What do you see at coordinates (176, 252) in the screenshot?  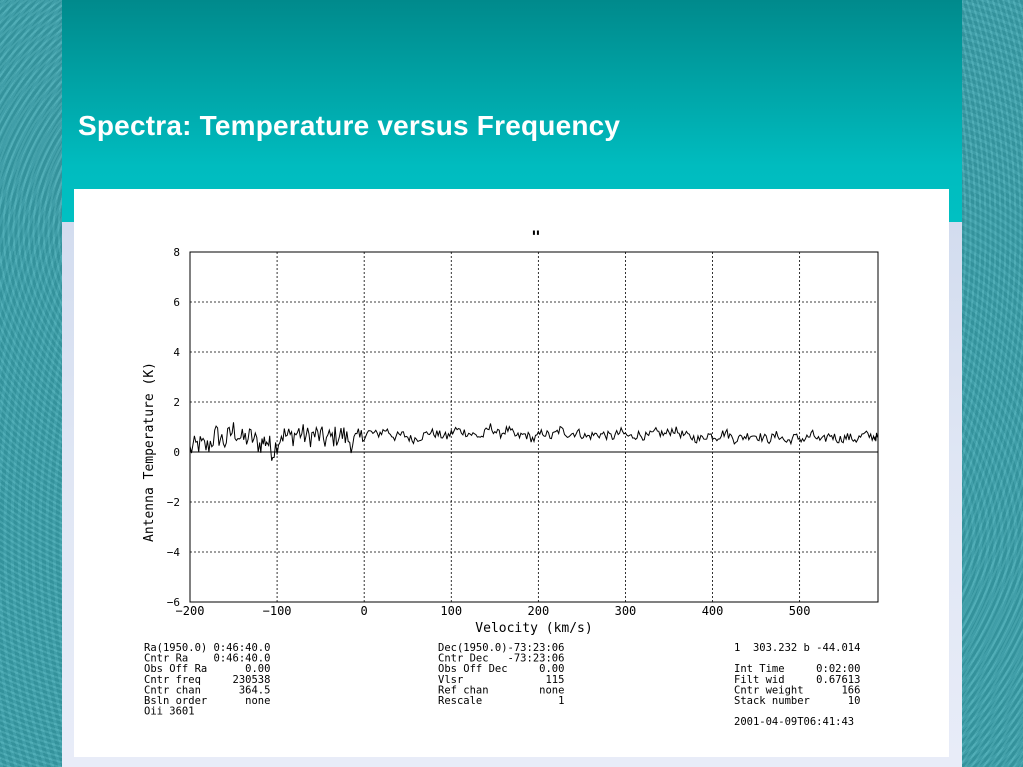 I see `y-tick-label: 8` at bounding box center [176, 252].